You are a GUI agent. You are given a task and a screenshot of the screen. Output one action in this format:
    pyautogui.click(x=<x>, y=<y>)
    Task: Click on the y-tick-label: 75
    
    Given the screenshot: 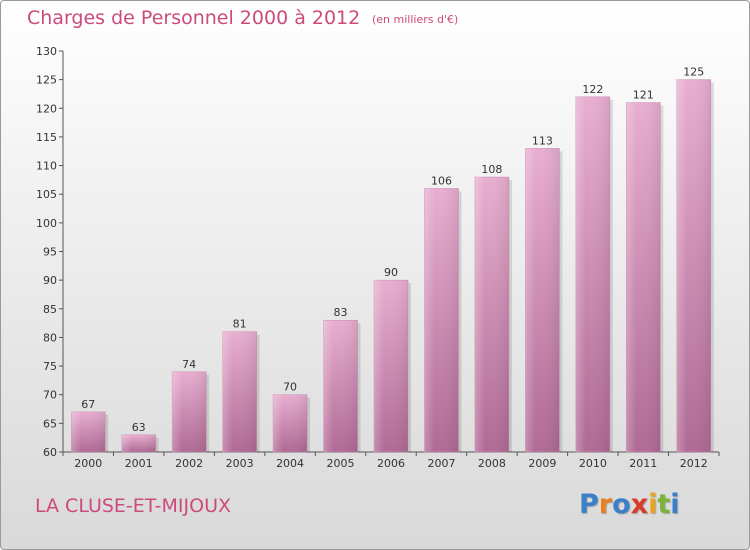 What is the action you would take?
    pyautogui.click(x=50, y=366)
    